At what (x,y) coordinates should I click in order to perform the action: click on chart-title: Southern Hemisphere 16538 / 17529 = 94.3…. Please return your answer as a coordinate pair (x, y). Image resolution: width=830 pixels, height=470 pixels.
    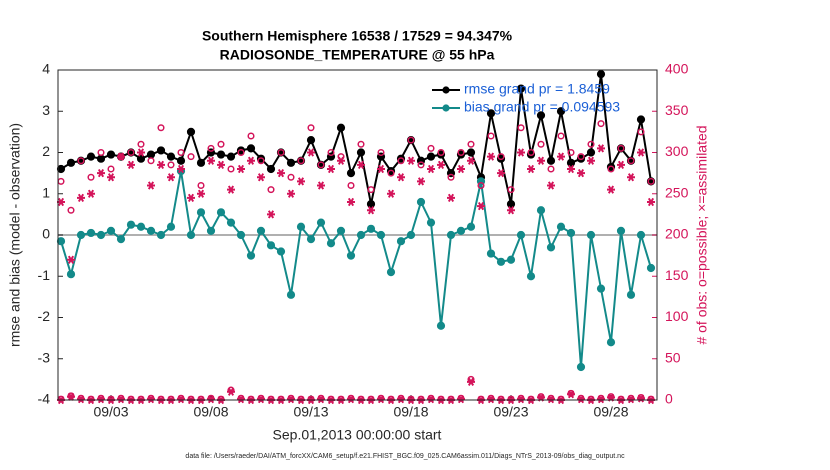
    Looking at the image, I should click on (357, 36).